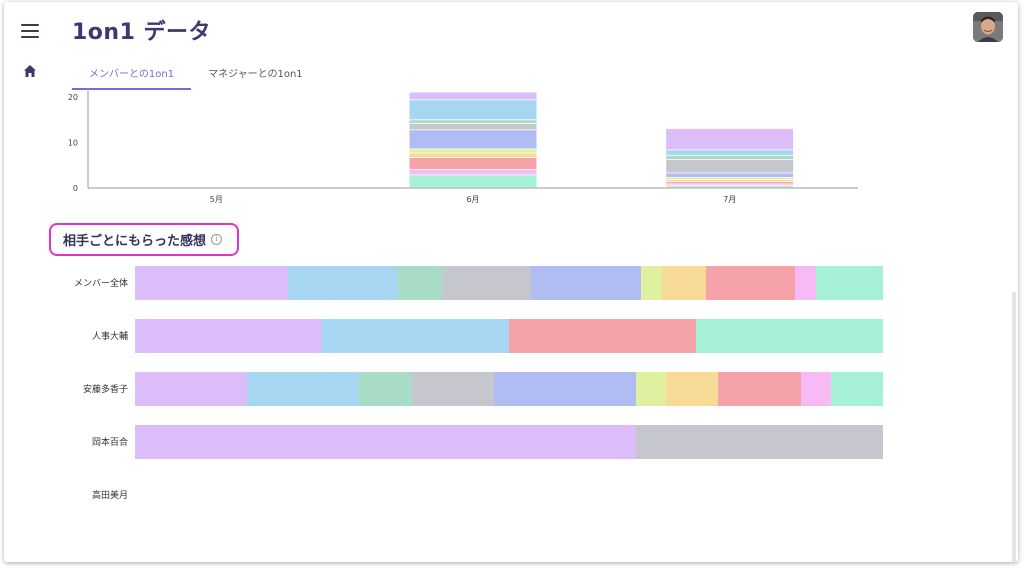 The image size is (1024, 569). I want to click on user-avatar, so click(988, 27).